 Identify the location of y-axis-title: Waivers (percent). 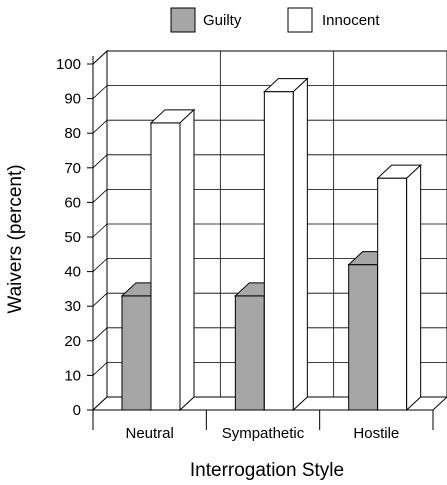
(15, 238).